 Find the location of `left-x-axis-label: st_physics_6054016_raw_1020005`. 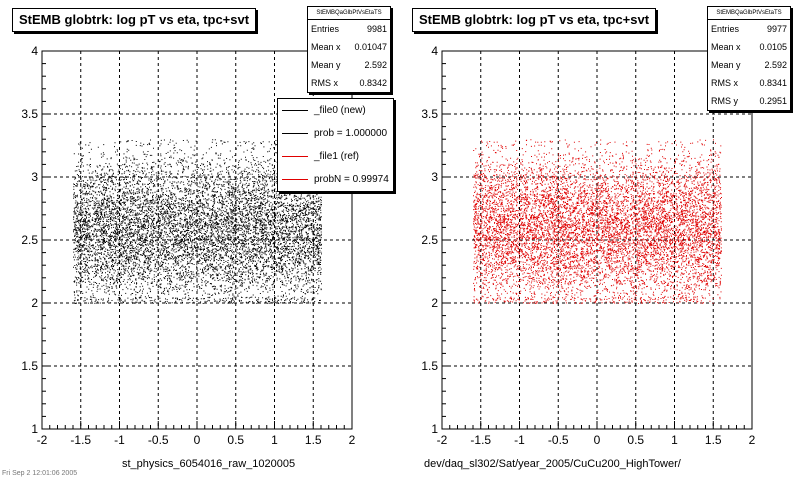

left-x-axis-label: st_physics_6054016_raw_1020005 is located at coordinates (209, 464).